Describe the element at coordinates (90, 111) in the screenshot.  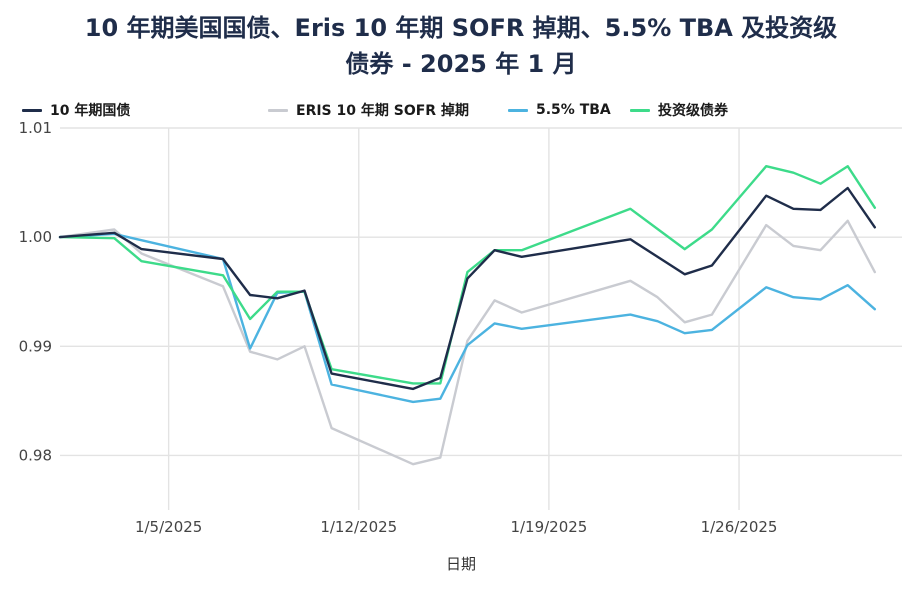
I see `legend-label-treasury: 10 年期国债` at that location.